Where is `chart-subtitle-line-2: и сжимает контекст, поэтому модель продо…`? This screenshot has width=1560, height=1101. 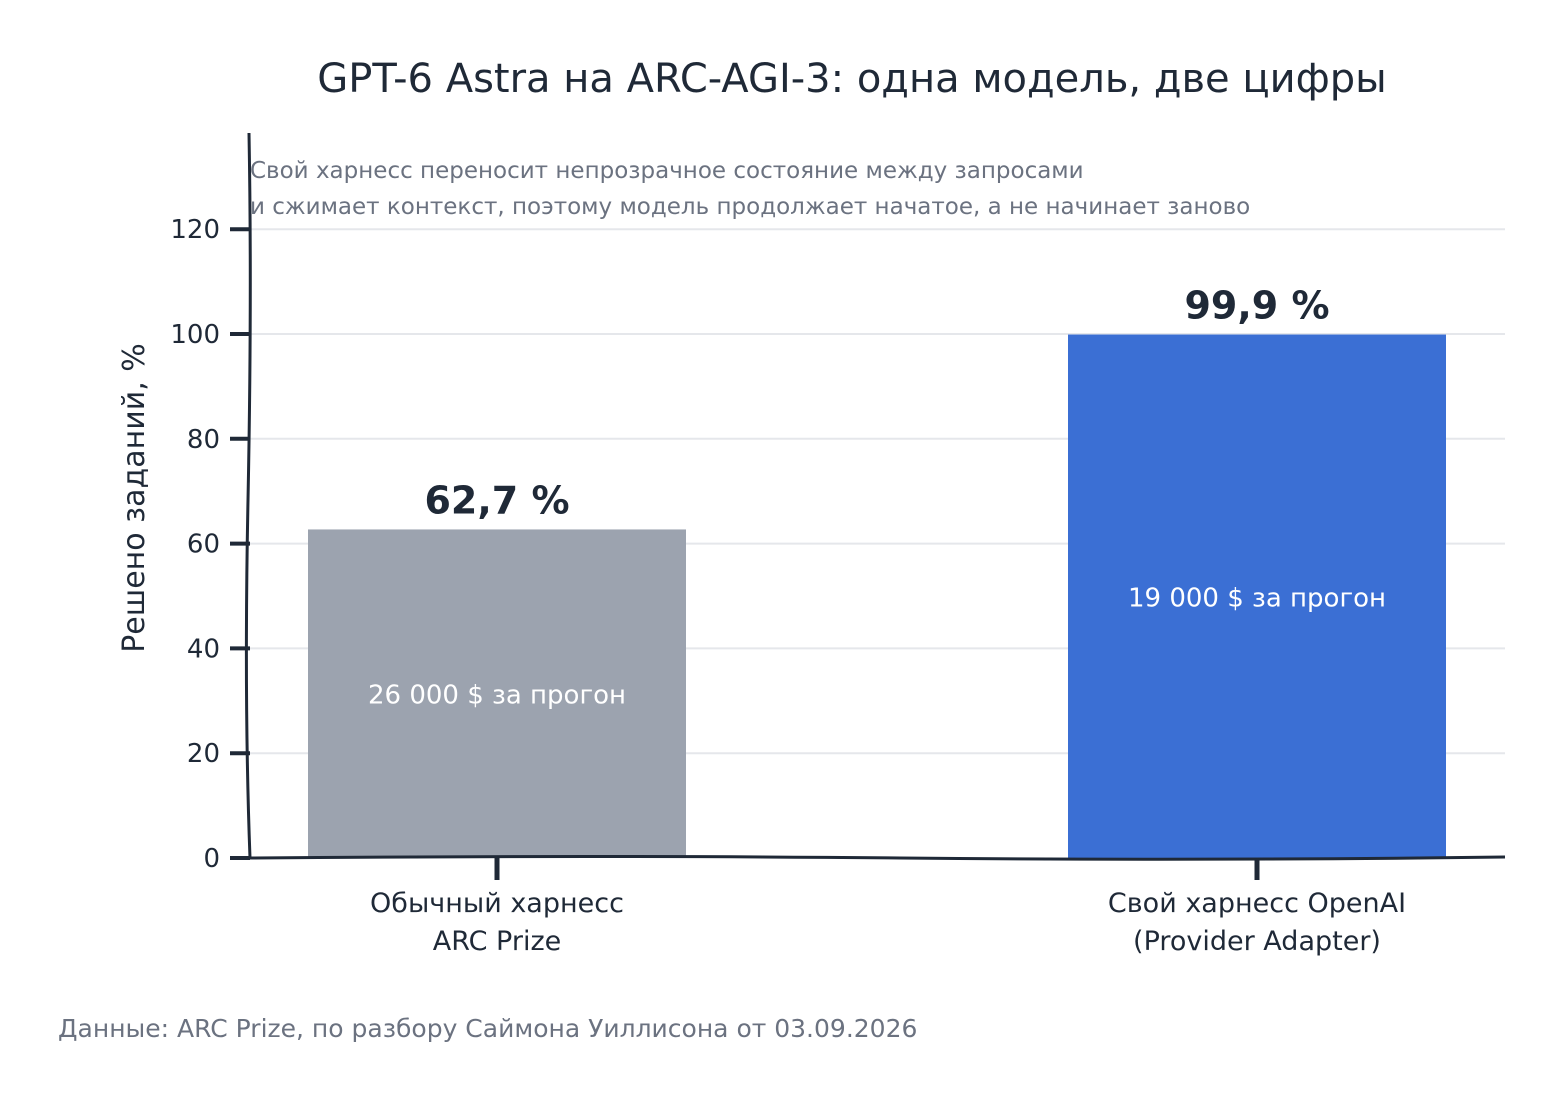 chart-subtitle-line-2: и сжимает контекст, поэтому модель продо… is located at coordinates (750, 207).